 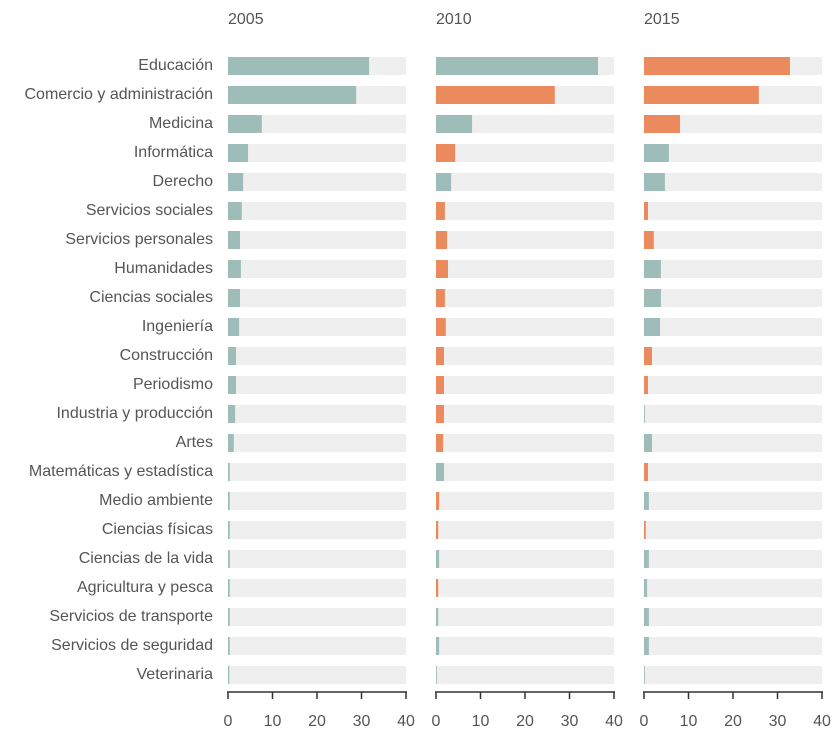 I want to click on category-label: Ciencias sociales, so click(x=151, y=297).